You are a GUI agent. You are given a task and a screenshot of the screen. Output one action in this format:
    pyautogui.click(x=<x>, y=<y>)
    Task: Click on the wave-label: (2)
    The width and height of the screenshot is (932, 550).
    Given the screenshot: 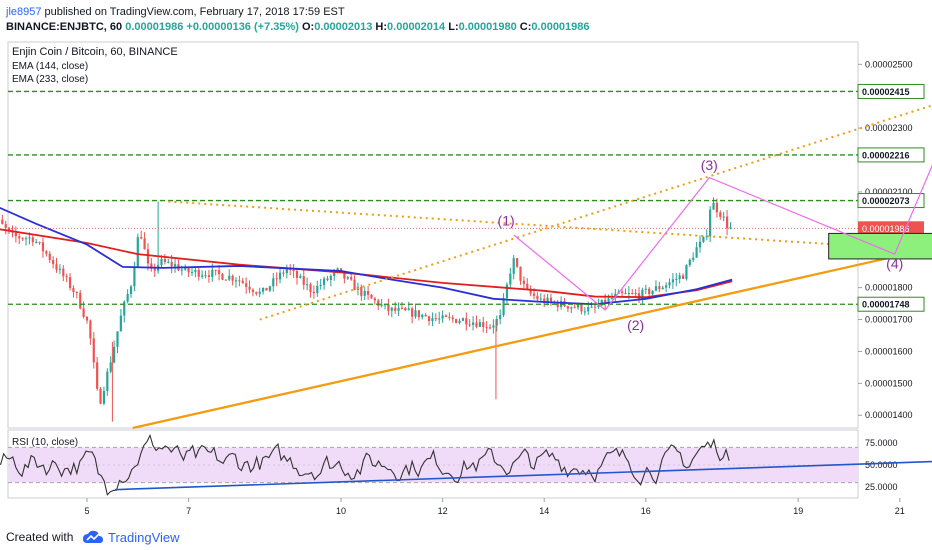 What is the action you would take?
    pyautogui.click(x=635, y=325)
    